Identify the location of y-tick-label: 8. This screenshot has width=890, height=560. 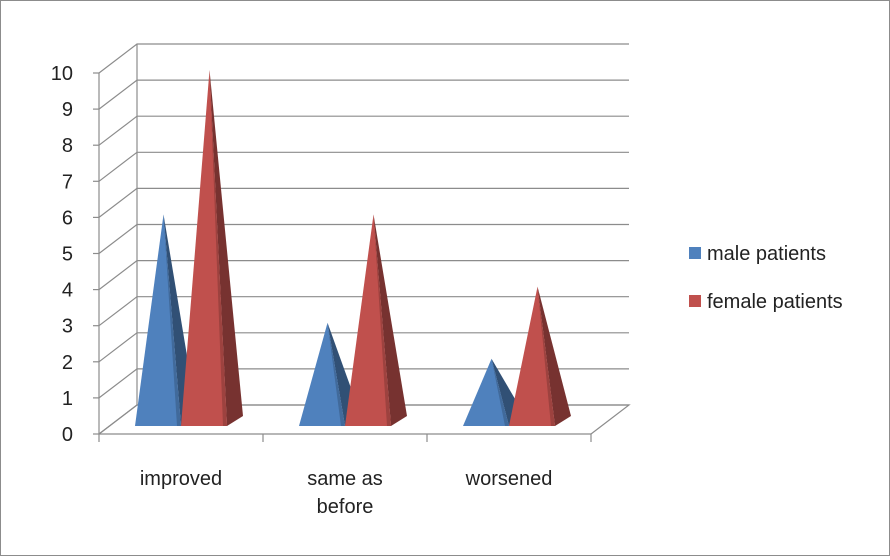
(67, 146).